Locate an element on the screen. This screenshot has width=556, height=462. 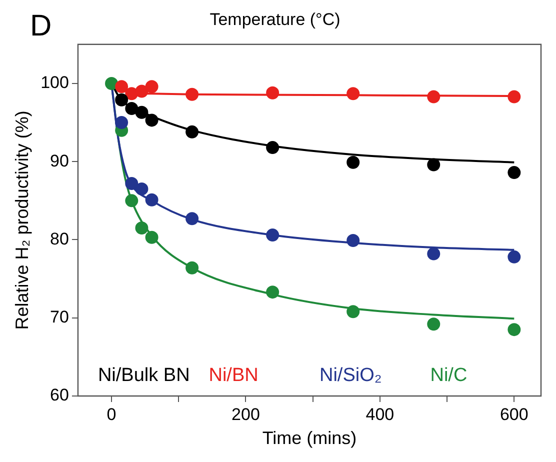
x-tick-label: 0 is located at coordinates (111, 414).